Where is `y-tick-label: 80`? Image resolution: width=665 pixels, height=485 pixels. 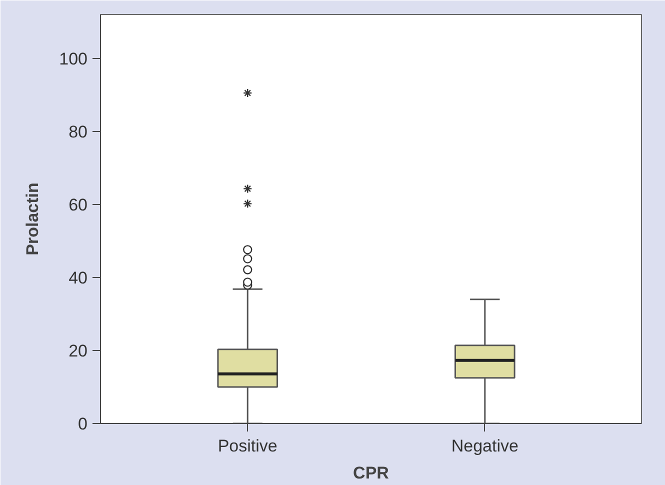 y-tick-label: 80 is located at coordinates (78, 132).